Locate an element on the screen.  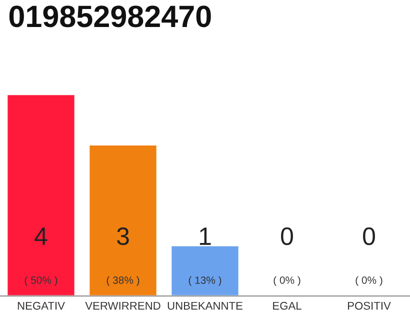
data-label: 3 is located at coordinates (123, 236).